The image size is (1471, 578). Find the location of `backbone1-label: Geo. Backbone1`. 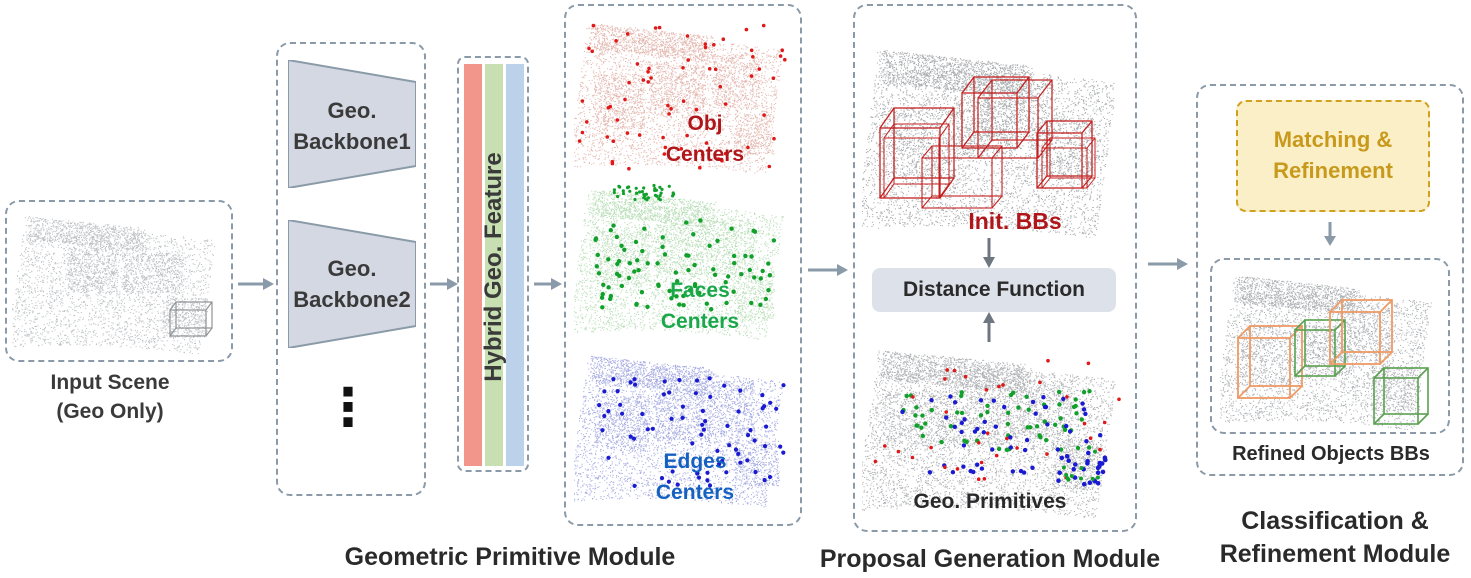

backbone1-label: Geo. Backbone1 is located at coordinates (352, 126).